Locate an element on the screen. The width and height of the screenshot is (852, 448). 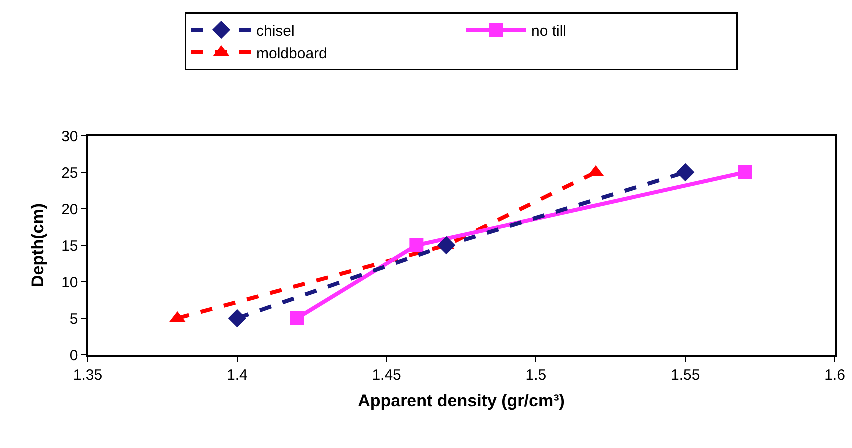
x-tick-label: 1.5 is located at coordinates (536, 375).